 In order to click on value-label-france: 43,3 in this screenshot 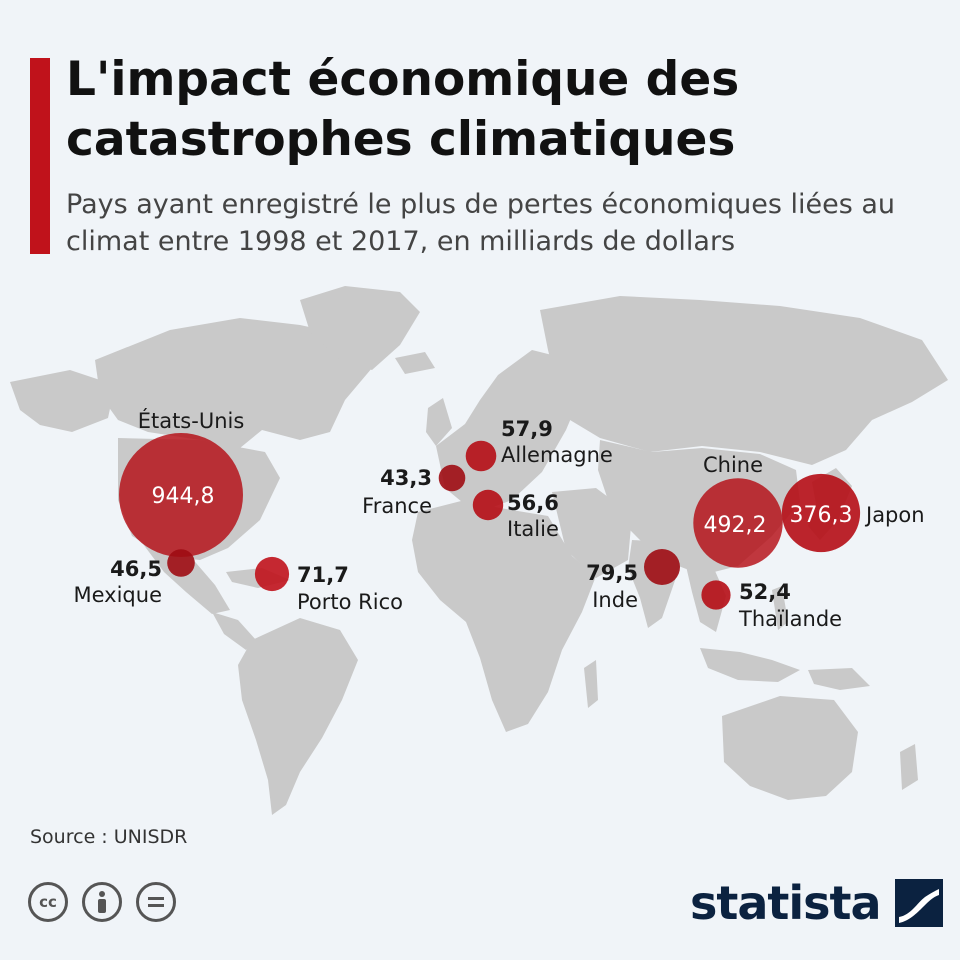, I will do `click(406, 478)`.